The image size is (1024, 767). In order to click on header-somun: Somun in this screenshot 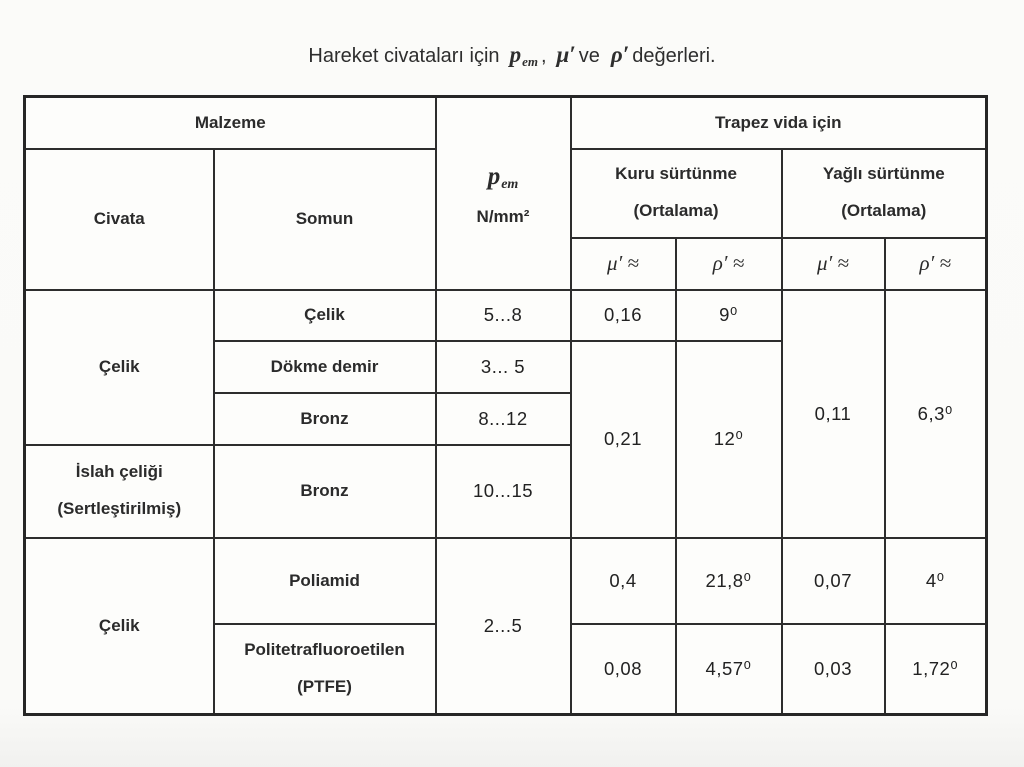, I will do `click(324, 219)`.